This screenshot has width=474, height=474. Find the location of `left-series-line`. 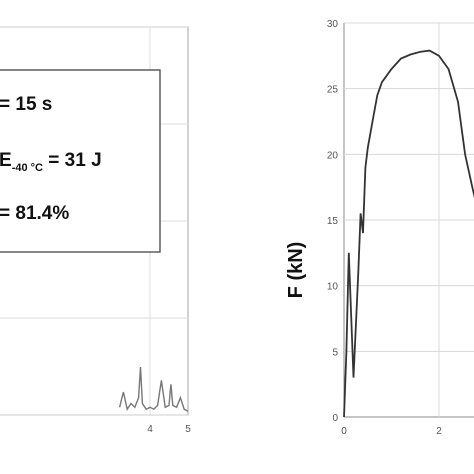

left-series-line is located at coordinates (153, 389).